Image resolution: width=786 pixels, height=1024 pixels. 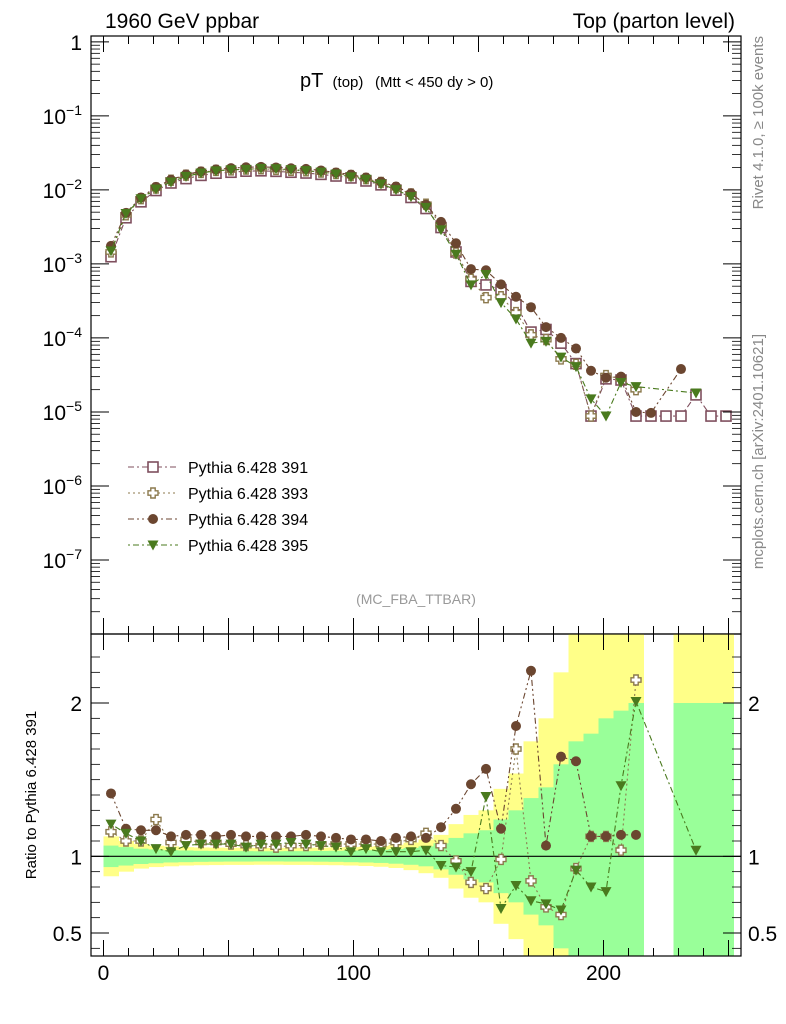 I want to click on ratio-y-label: Ratio to Pythia 6.428 391, so click(x=31, y=795).